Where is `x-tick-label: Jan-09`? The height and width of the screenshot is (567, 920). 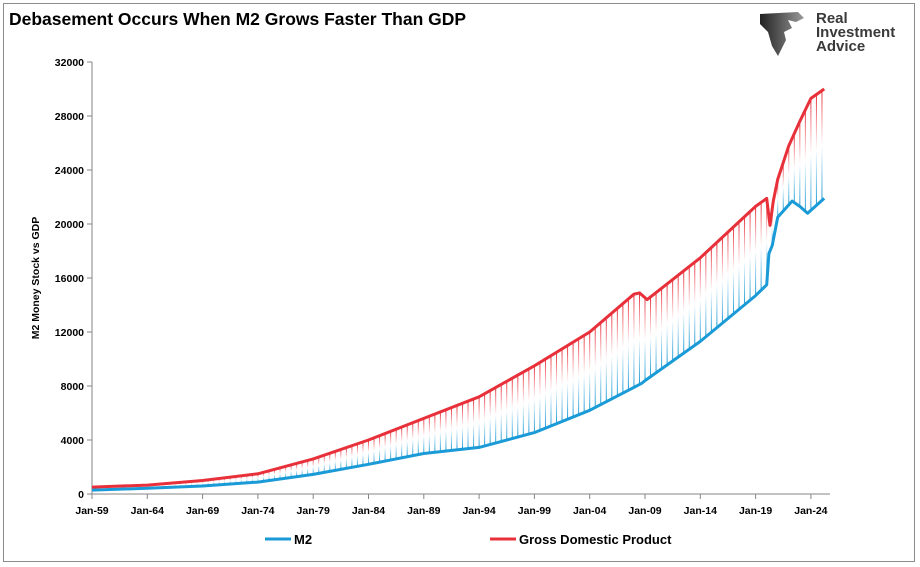 x-tick-label: Jan-09 is located at coordinates (644, 511).